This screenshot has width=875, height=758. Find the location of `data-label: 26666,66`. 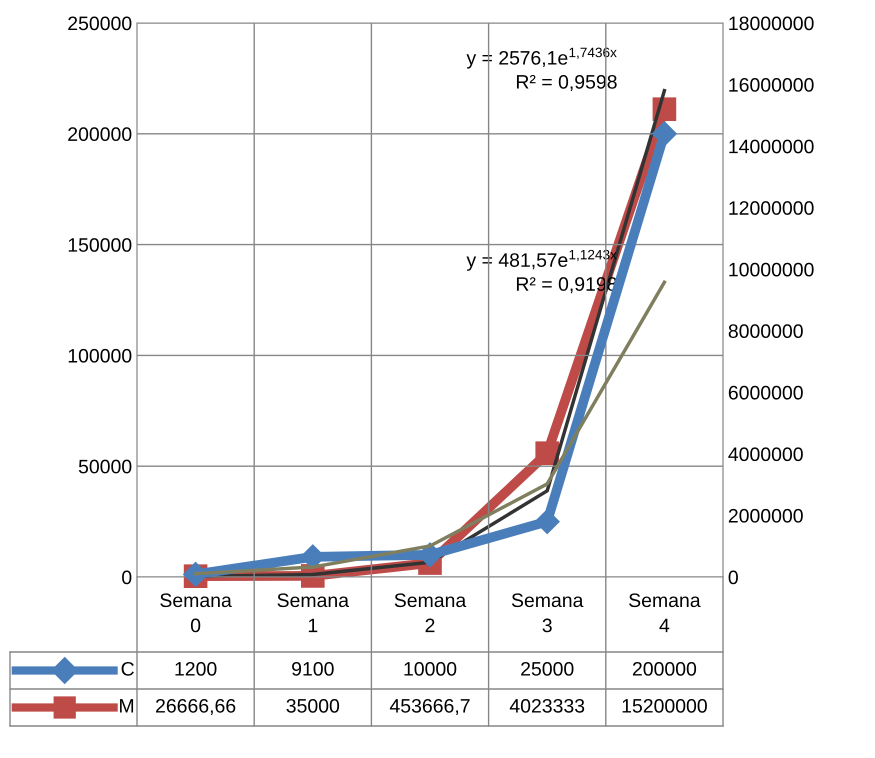

data-label: 26666,66 is located at coordinates (196, 707).